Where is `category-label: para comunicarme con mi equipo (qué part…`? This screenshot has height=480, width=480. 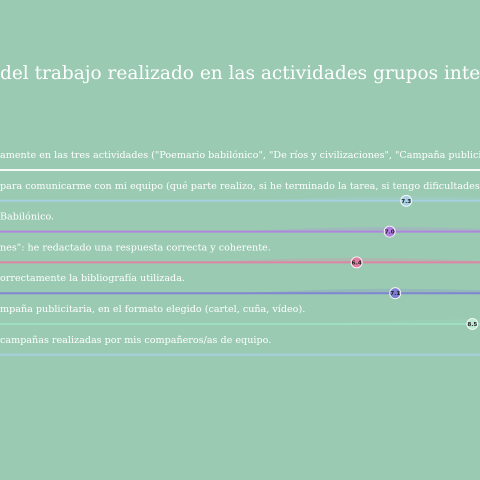
category-label: para comunicarme con mi equipo (qué part… is located at coordinates (240, 186).